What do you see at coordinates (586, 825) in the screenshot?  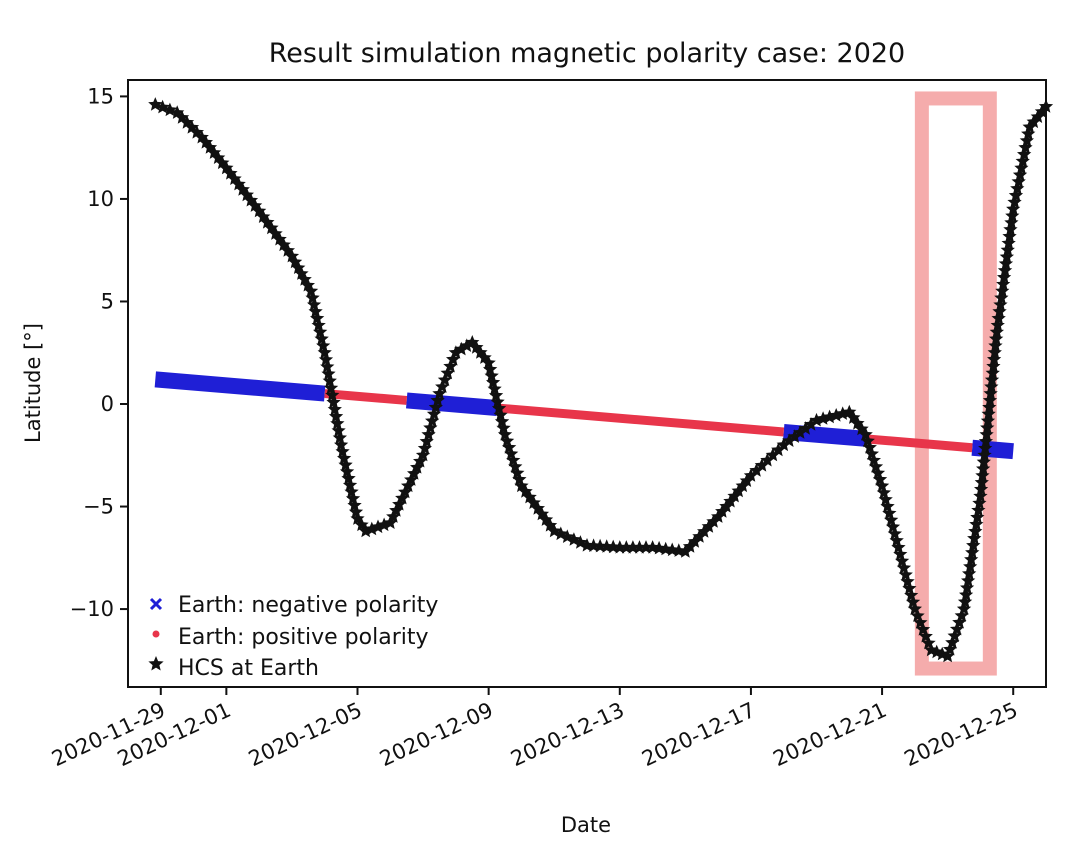 I see `x-axis-label: Date` at bounding box center [586, 825].